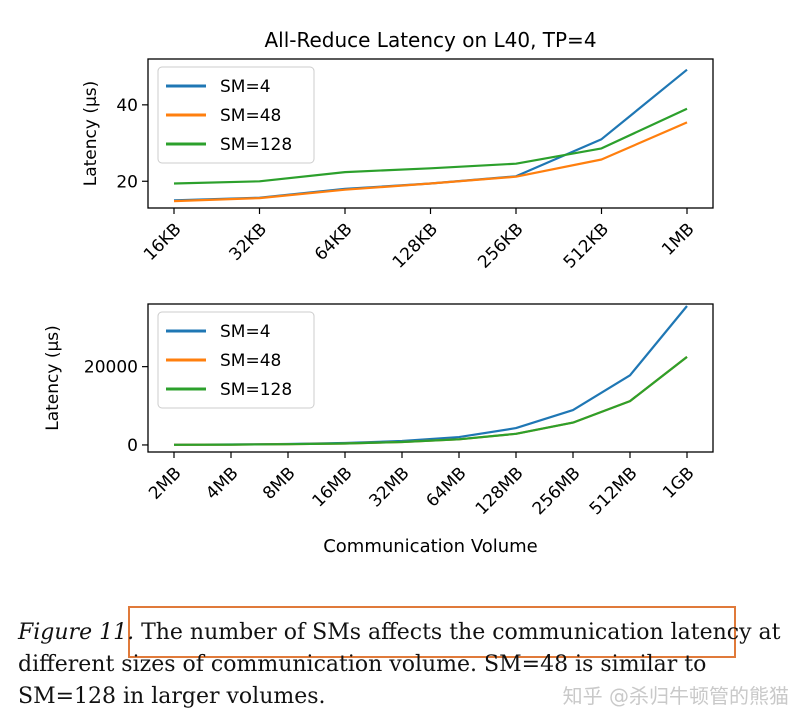 The image size is (807, 728). What do you see at coordinates (332, 487) in the screenshot?
I see `chart2-x-tick-label: 16MB` at bounding box center [332, 487].